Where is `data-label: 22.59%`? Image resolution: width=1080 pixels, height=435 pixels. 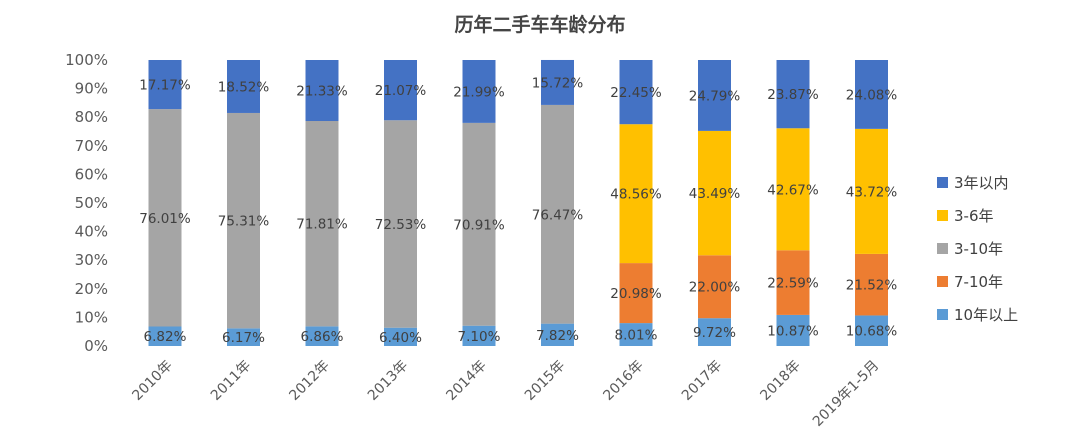 data-label: 22.59% is located at coordinates (793, 284).